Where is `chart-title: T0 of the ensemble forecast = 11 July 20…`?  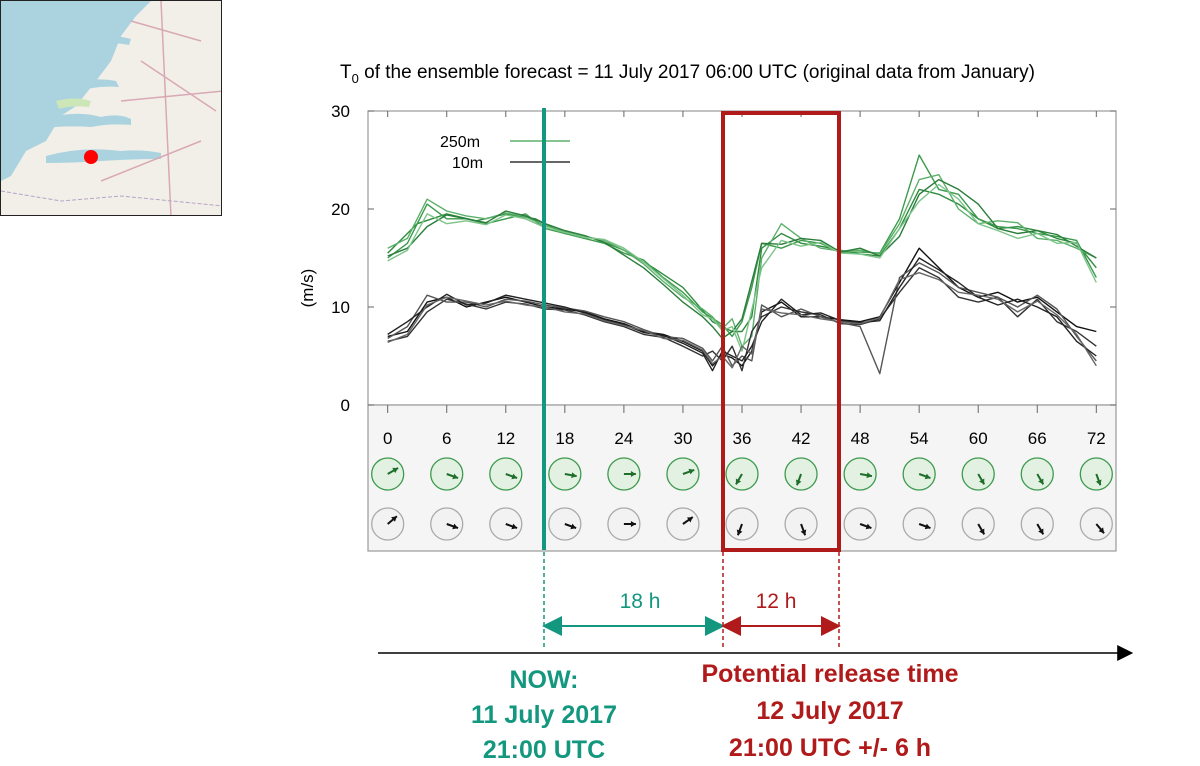 chart-title: T0 of the ensemble forecast = 11 July 20… is located at coordinates (687, 74).